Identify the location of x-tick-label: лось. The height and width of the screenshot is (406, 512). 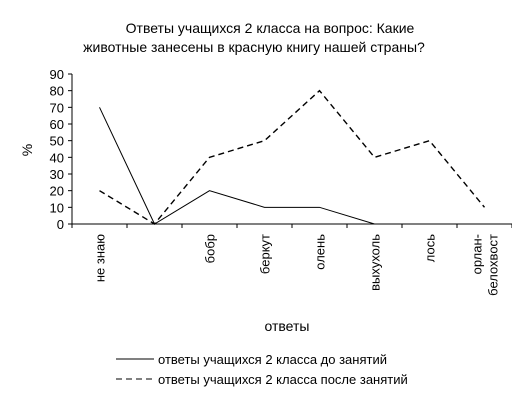
(430, 248).